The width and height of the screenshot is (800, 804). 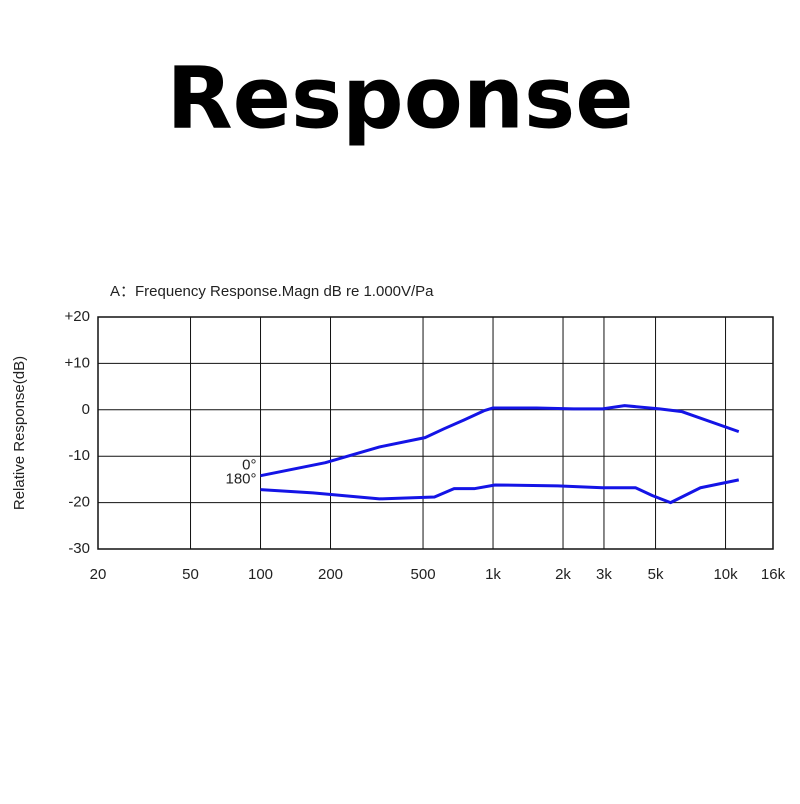 What do you see at coordinates (493, 574) in the screenshot?
I see `x-tick-label: 1k` at bounding box center [493, 574].